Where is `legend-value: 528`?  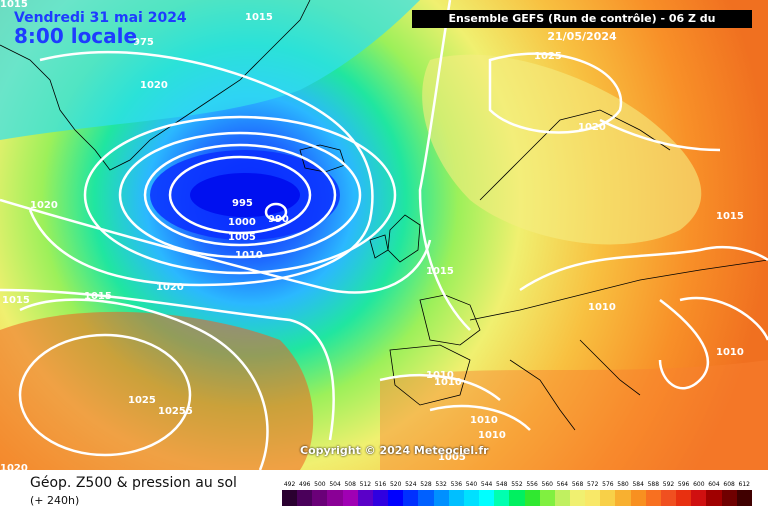
legend-value: 528 is located at coordinates (426, 484).